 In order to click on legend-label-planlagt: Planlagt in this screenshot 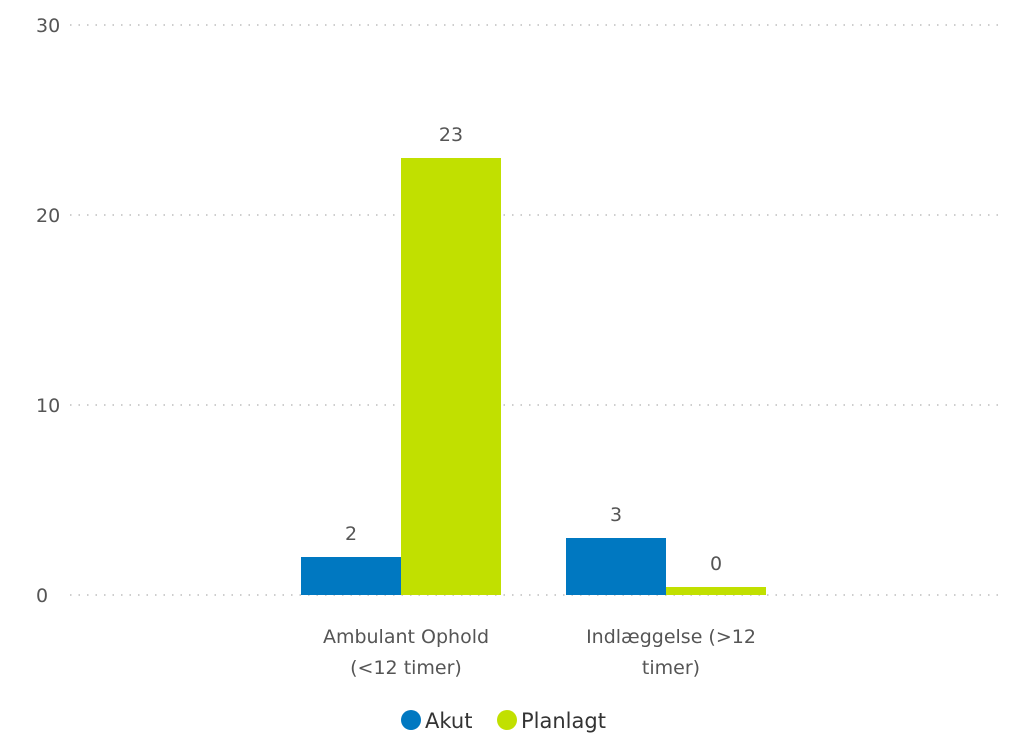, I will do `click(563, 721)`.